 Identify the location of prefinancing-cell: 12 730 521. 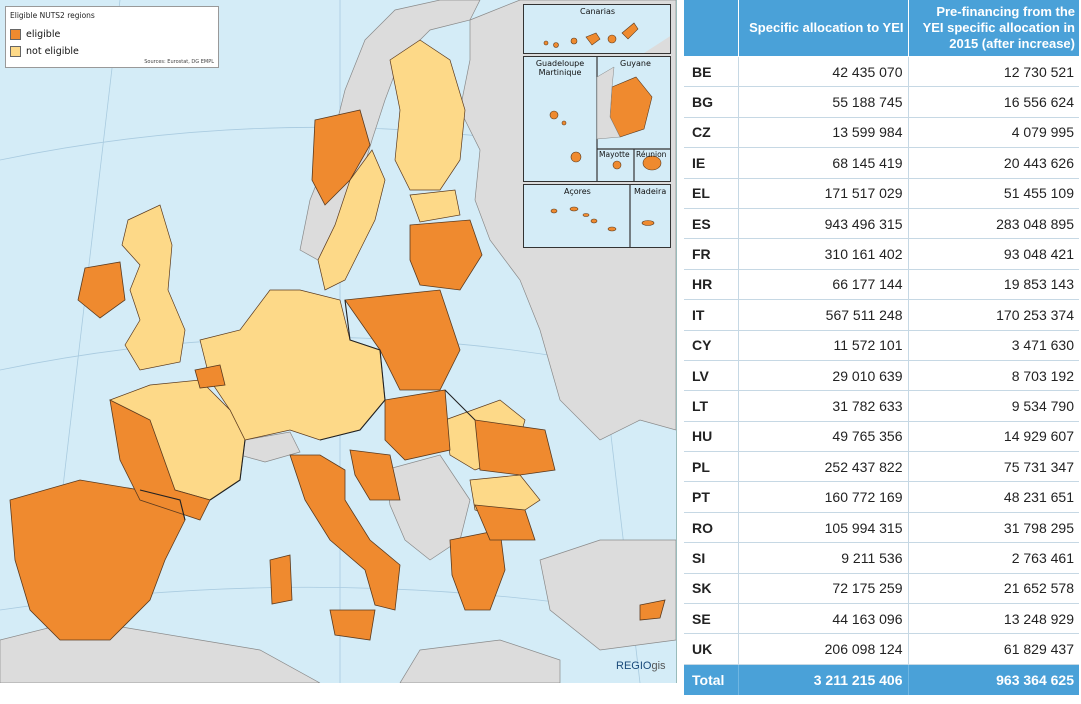
(993, 72).